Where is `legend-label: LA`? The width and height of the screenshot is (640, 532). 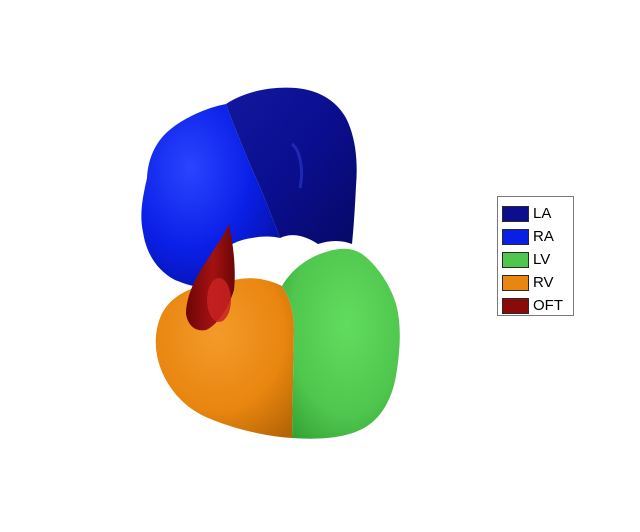 legend-label: LA is located at coordinates (542, 213).